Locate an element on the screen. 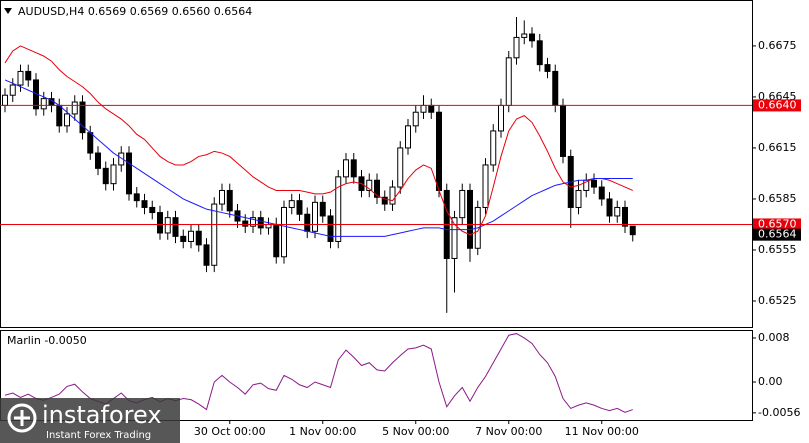  x-tick-label: 30 Oct 00:00 is located at coordinates (230, 431).